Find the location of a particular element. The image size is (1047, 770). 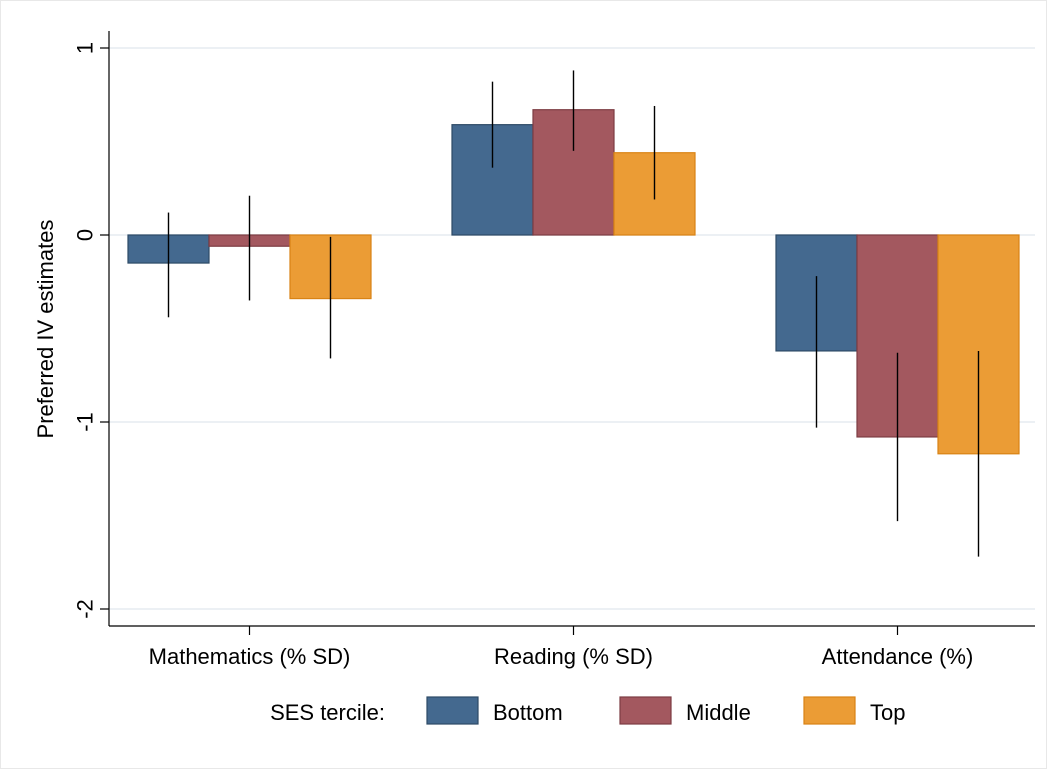

legend: SES tercile: Bottom Middle Top is located at coordinates (587, 710).